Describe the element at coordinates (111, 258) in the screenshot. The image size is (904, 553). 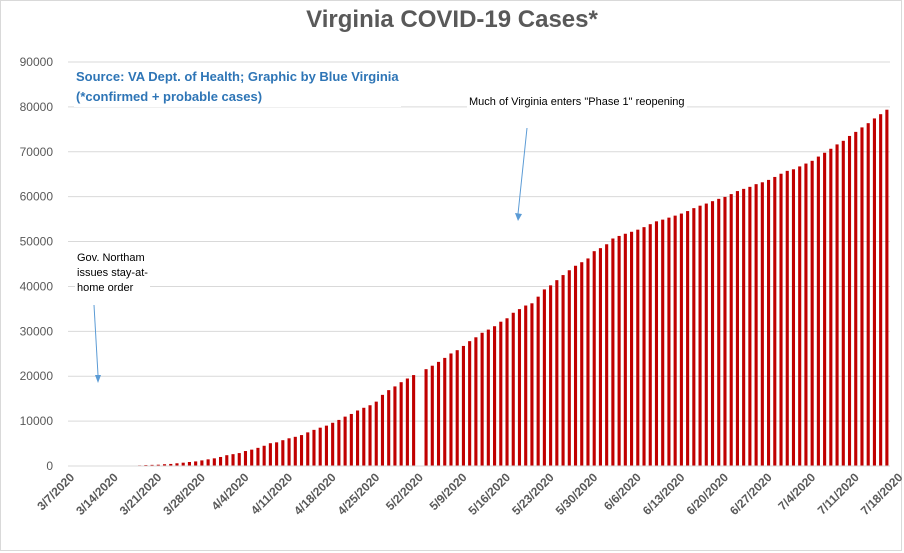
I see `northam-line-1: Gov. Northam` at that location.